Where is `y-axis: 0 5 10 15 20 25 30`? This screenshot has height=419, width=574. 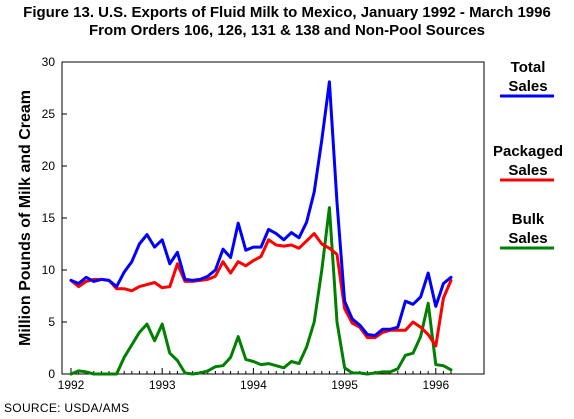 y-axis: 0 5 10 15 20 25 30 is located at coordinates (54, 218).